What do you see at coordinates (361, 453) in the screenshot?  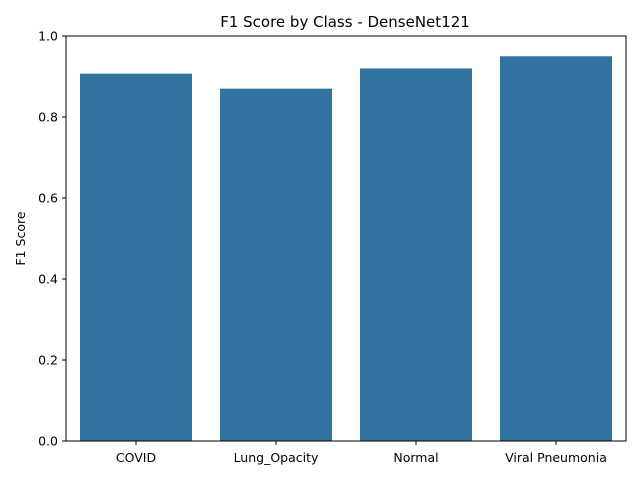 I see `x-axis-ticks: COVID Lung_Opacity Normal Viral Pneumonia` at bounding box center [361, 453].